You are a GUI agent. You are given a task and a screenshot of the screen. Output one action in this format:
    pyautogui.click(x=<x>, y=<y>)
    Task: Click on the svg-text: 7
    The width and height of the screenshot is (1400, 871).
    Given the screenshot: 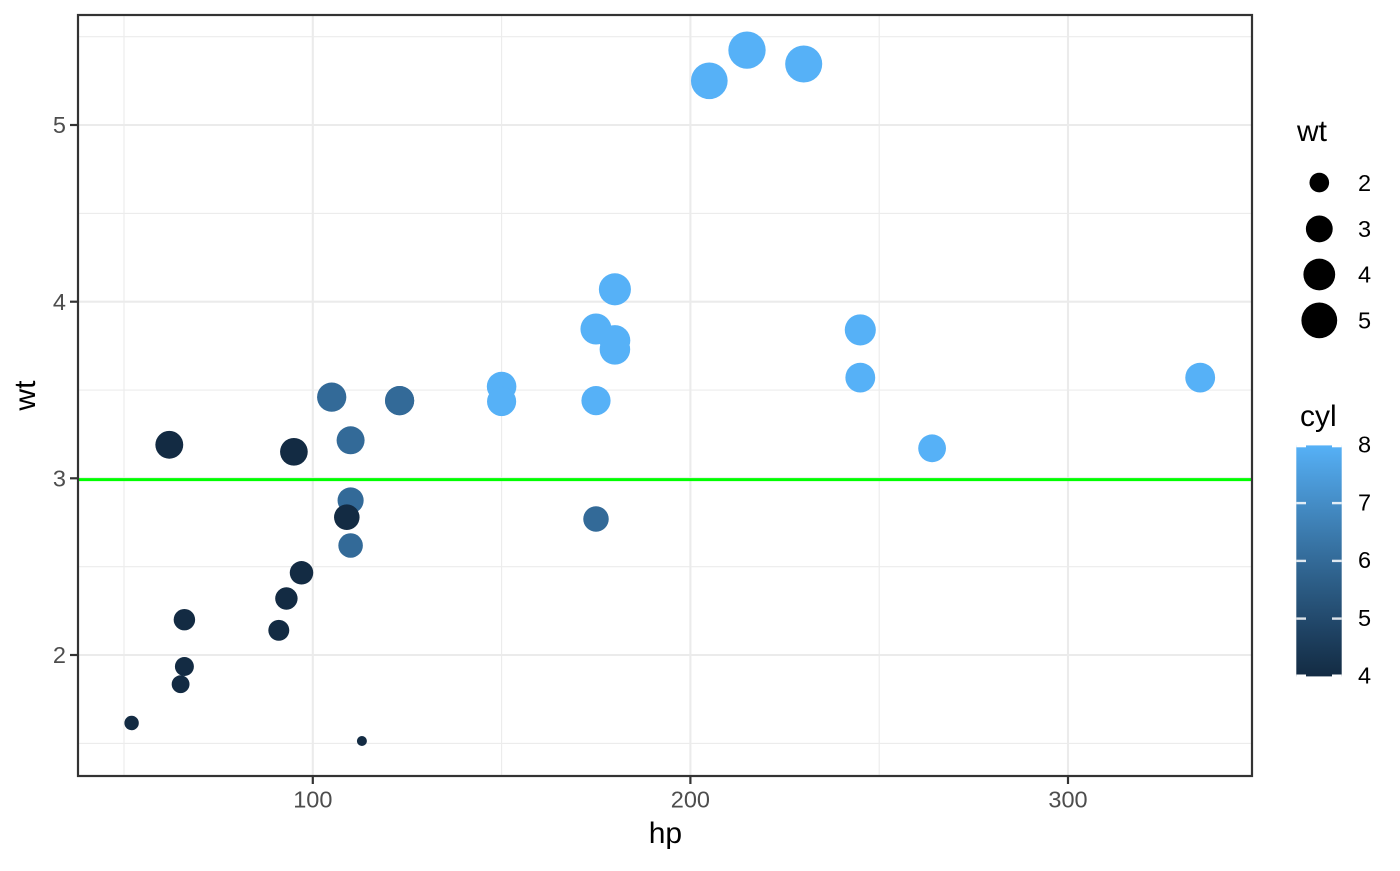 What is the action you would take?
    pyautogui.click(x=1364, y=502)
    